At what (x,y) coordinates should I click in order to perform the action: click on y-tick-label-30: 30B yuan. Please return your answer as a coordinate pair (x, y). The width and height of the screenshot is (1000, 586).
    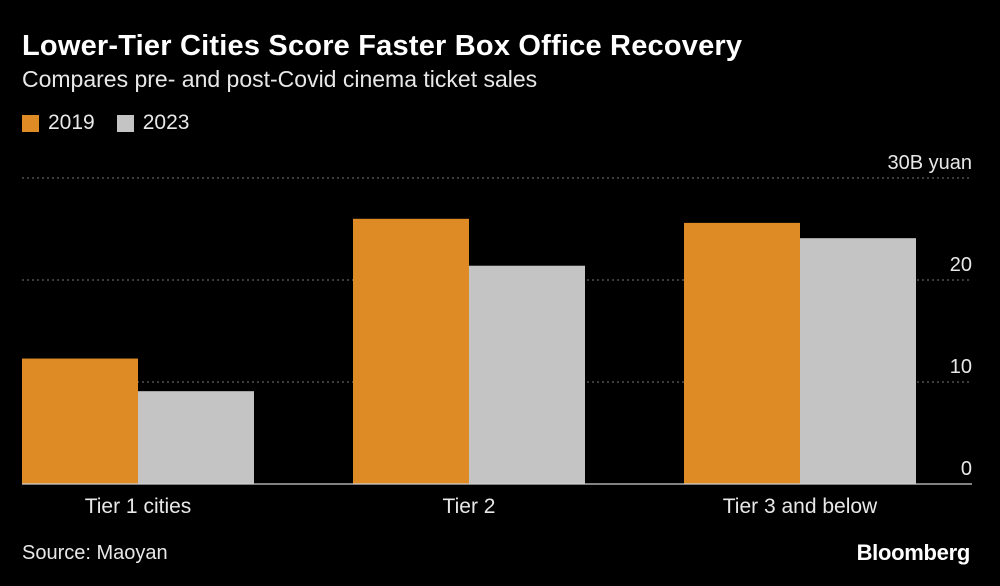
    Looking at the image, I should click on (929, 163).